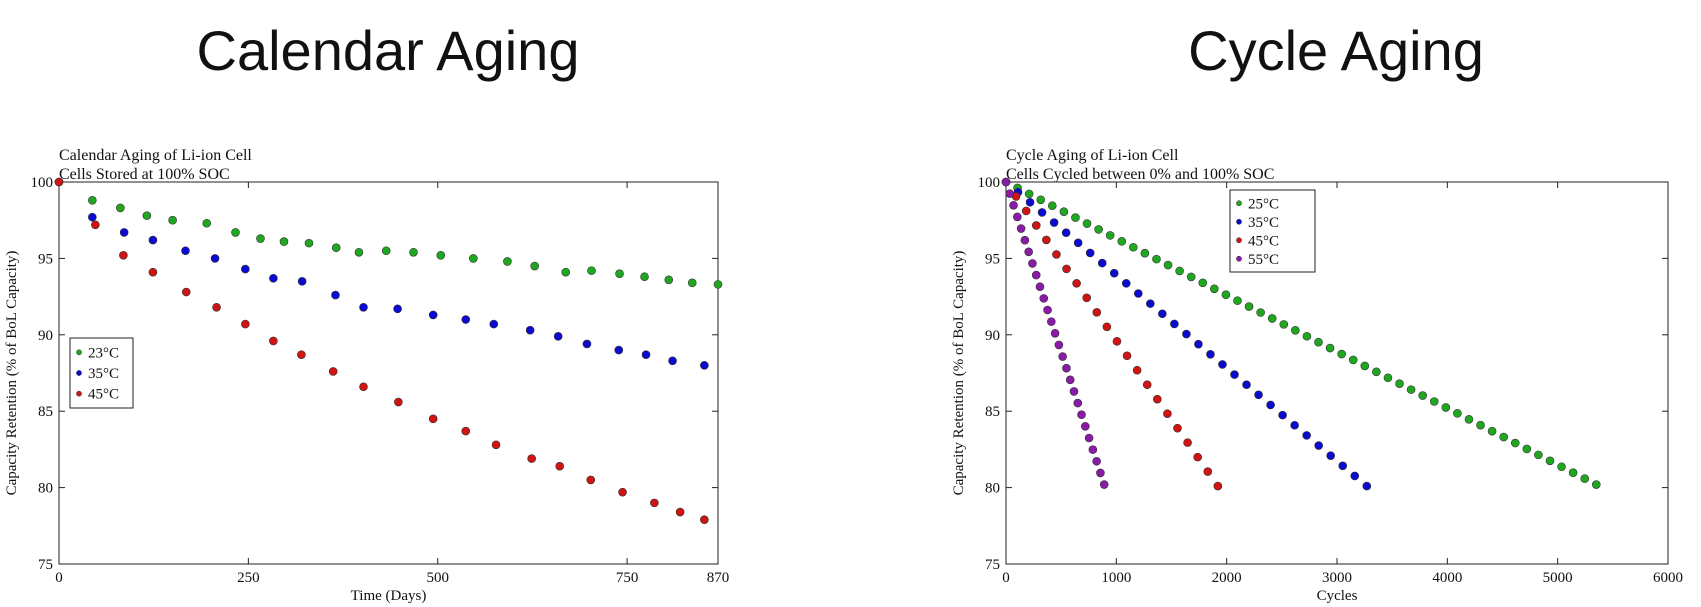 This screenshot has width=1701, height=607. What do you see at coordinates (1336, 50) in the screenshot?
I see `heading-cycle-aging: Cycle Aging` at bounding box center [1336, 50].